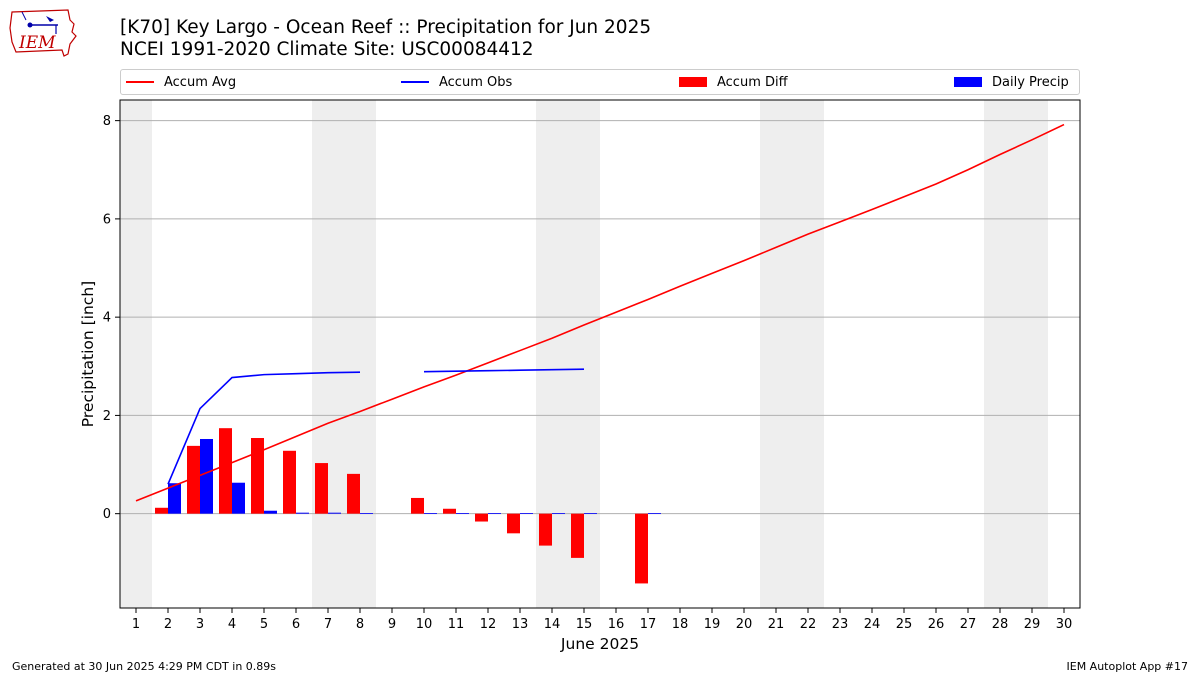  I want to click on x-tick-label-21: 21, so click(776, 624).